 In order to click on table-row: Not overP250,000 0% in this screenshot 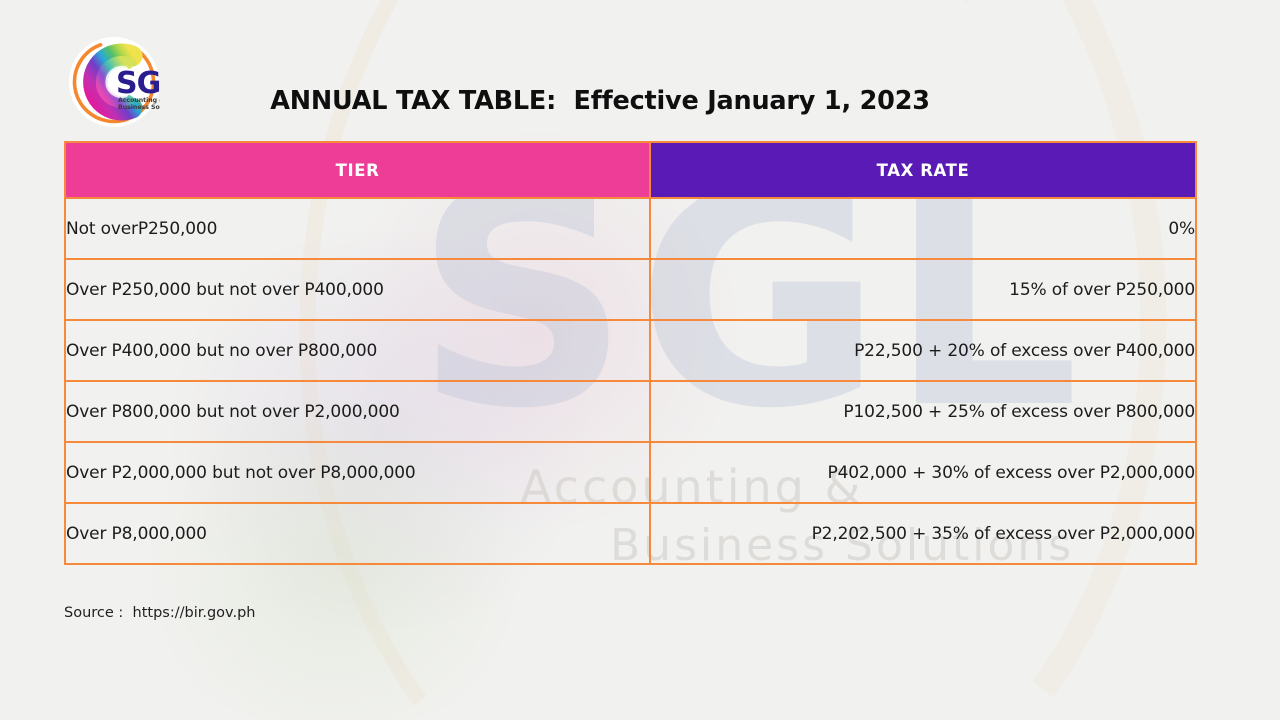, I will do `click(630, 228)`.